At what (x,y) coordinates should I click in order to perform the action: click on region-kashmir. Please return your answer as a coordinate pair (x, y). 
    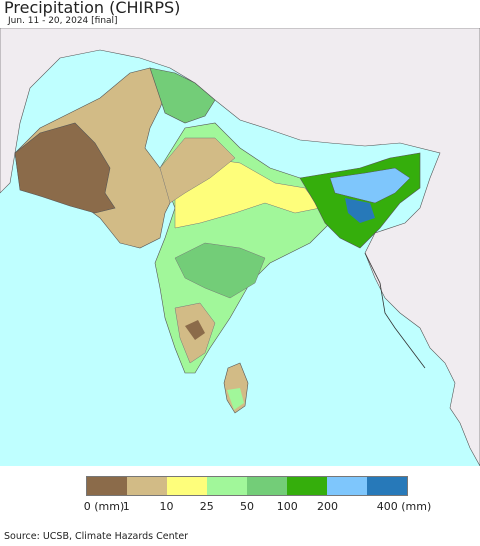
    Looking at the image, I should click on (182, 95).